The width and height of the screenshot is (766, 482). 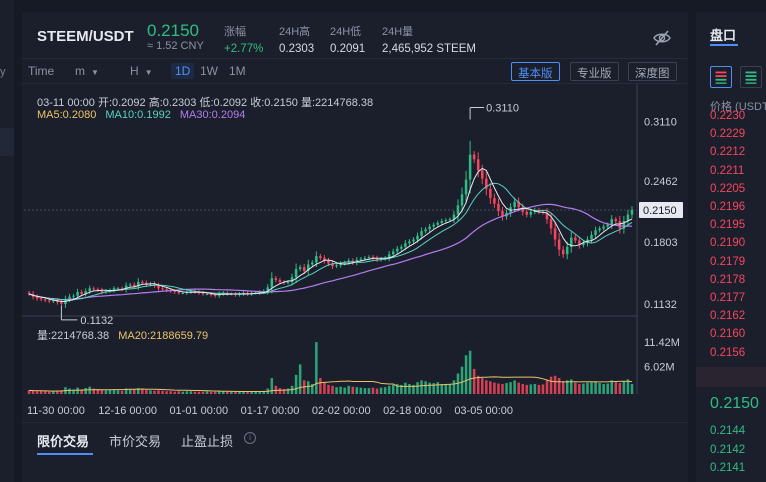 What do you see at coordinates (138, 115) in the screenshot?
I see `ma10-legend: MA10:0.1992` at bounding box center [138, 115].